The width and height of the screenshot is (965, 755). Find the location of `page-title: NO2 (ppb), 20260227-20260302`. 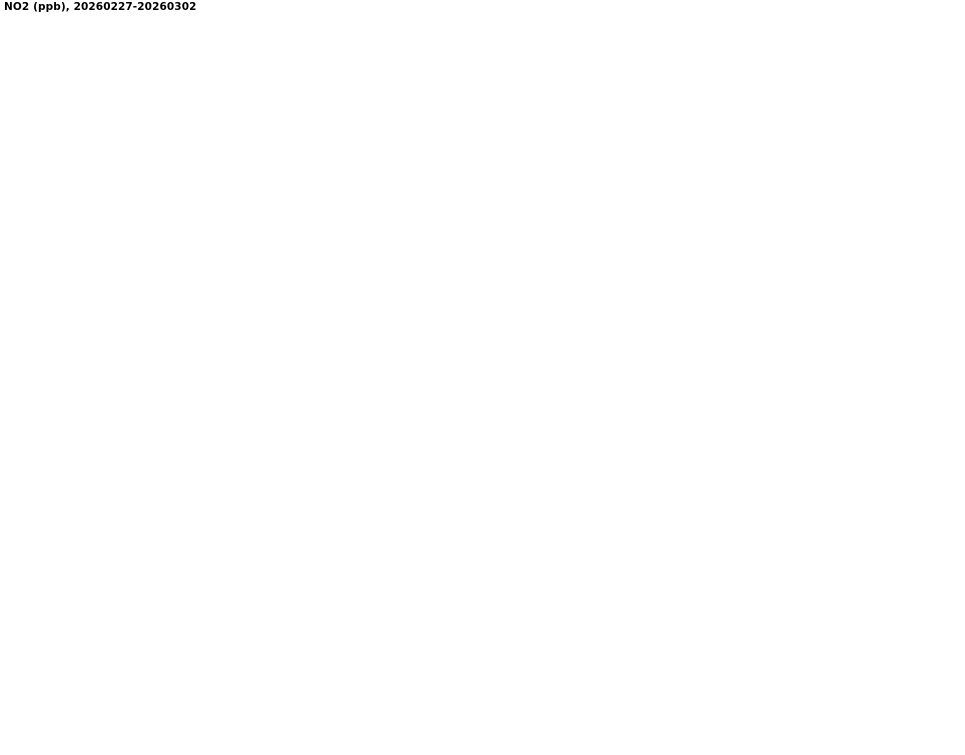

page-title: NO2 (ppb), 20260227-20260302 is located at coordinates (100, 7).